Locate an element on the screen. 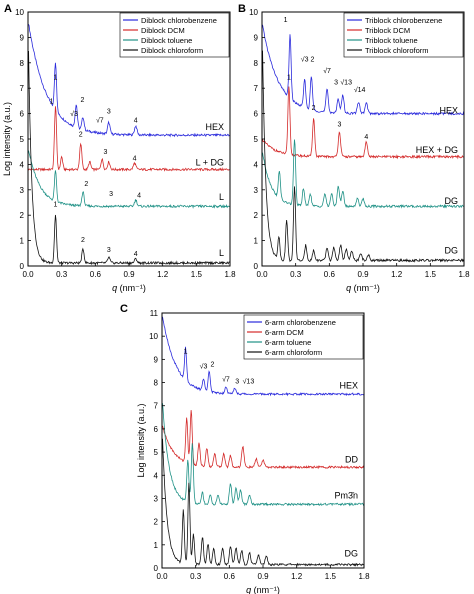  y-tick-label: 8 is located at coordinates (22, 63).